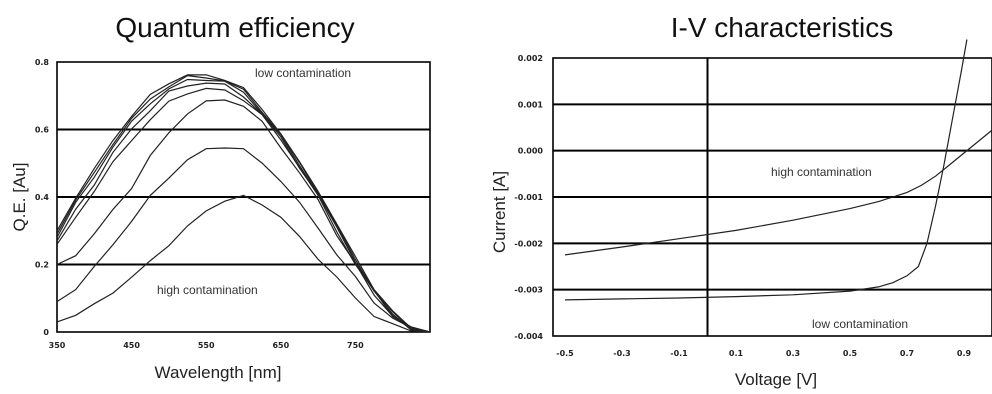 Image resolution: width=992 pixels, height=394 pixels. I want to click on qe-x-tick-label: 350, so click(57, 345).